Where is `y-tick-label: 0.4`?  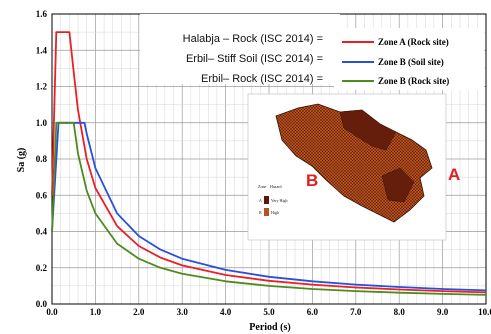
y-tick-label: 0.4 is located at coordinates (42, 232).